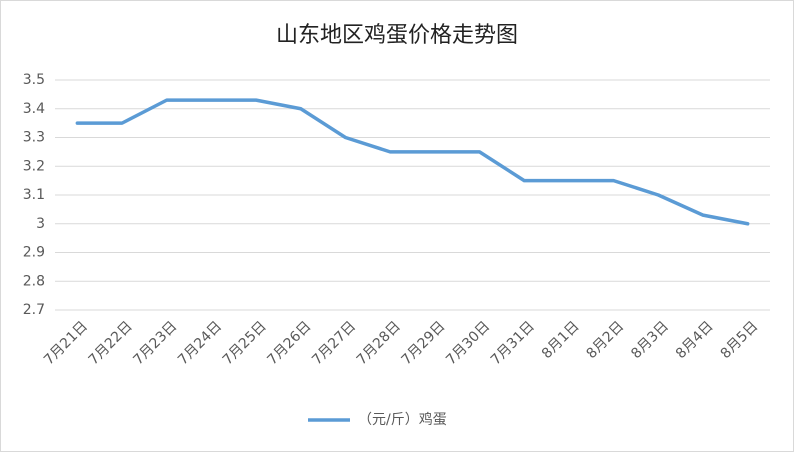 The width and height of the screenshot is (794, 452). What do you see at coordinates (34, 80) in the screenshot?
I see `y-tick-label: 3.5` at bounding box center [34, 80].